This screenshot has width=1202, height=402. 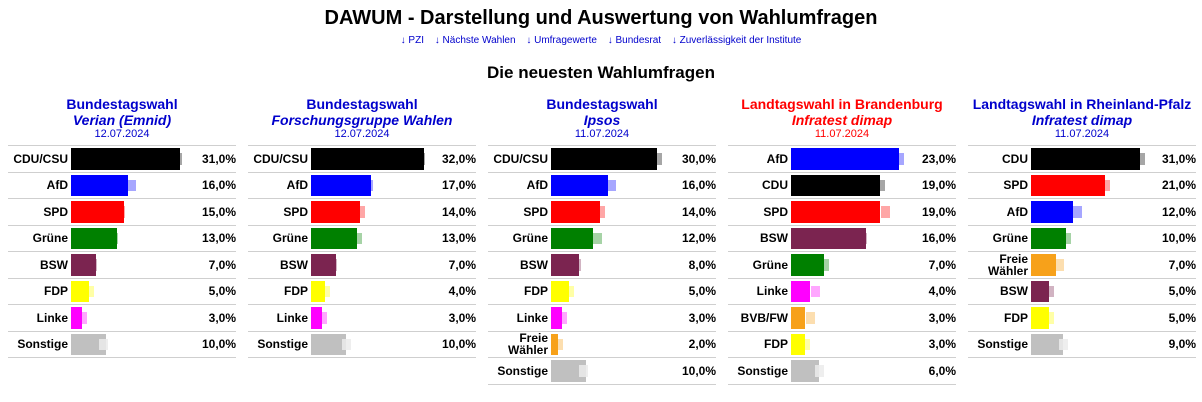 I want to click on party-label: Freie Wähler, so click(x=1007, y=264).